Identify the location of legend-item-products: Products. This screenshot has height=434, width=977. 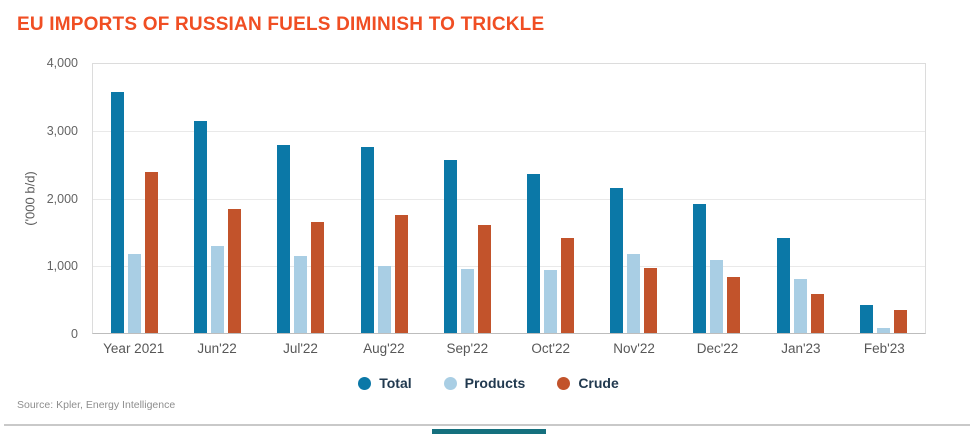
(484, 383).